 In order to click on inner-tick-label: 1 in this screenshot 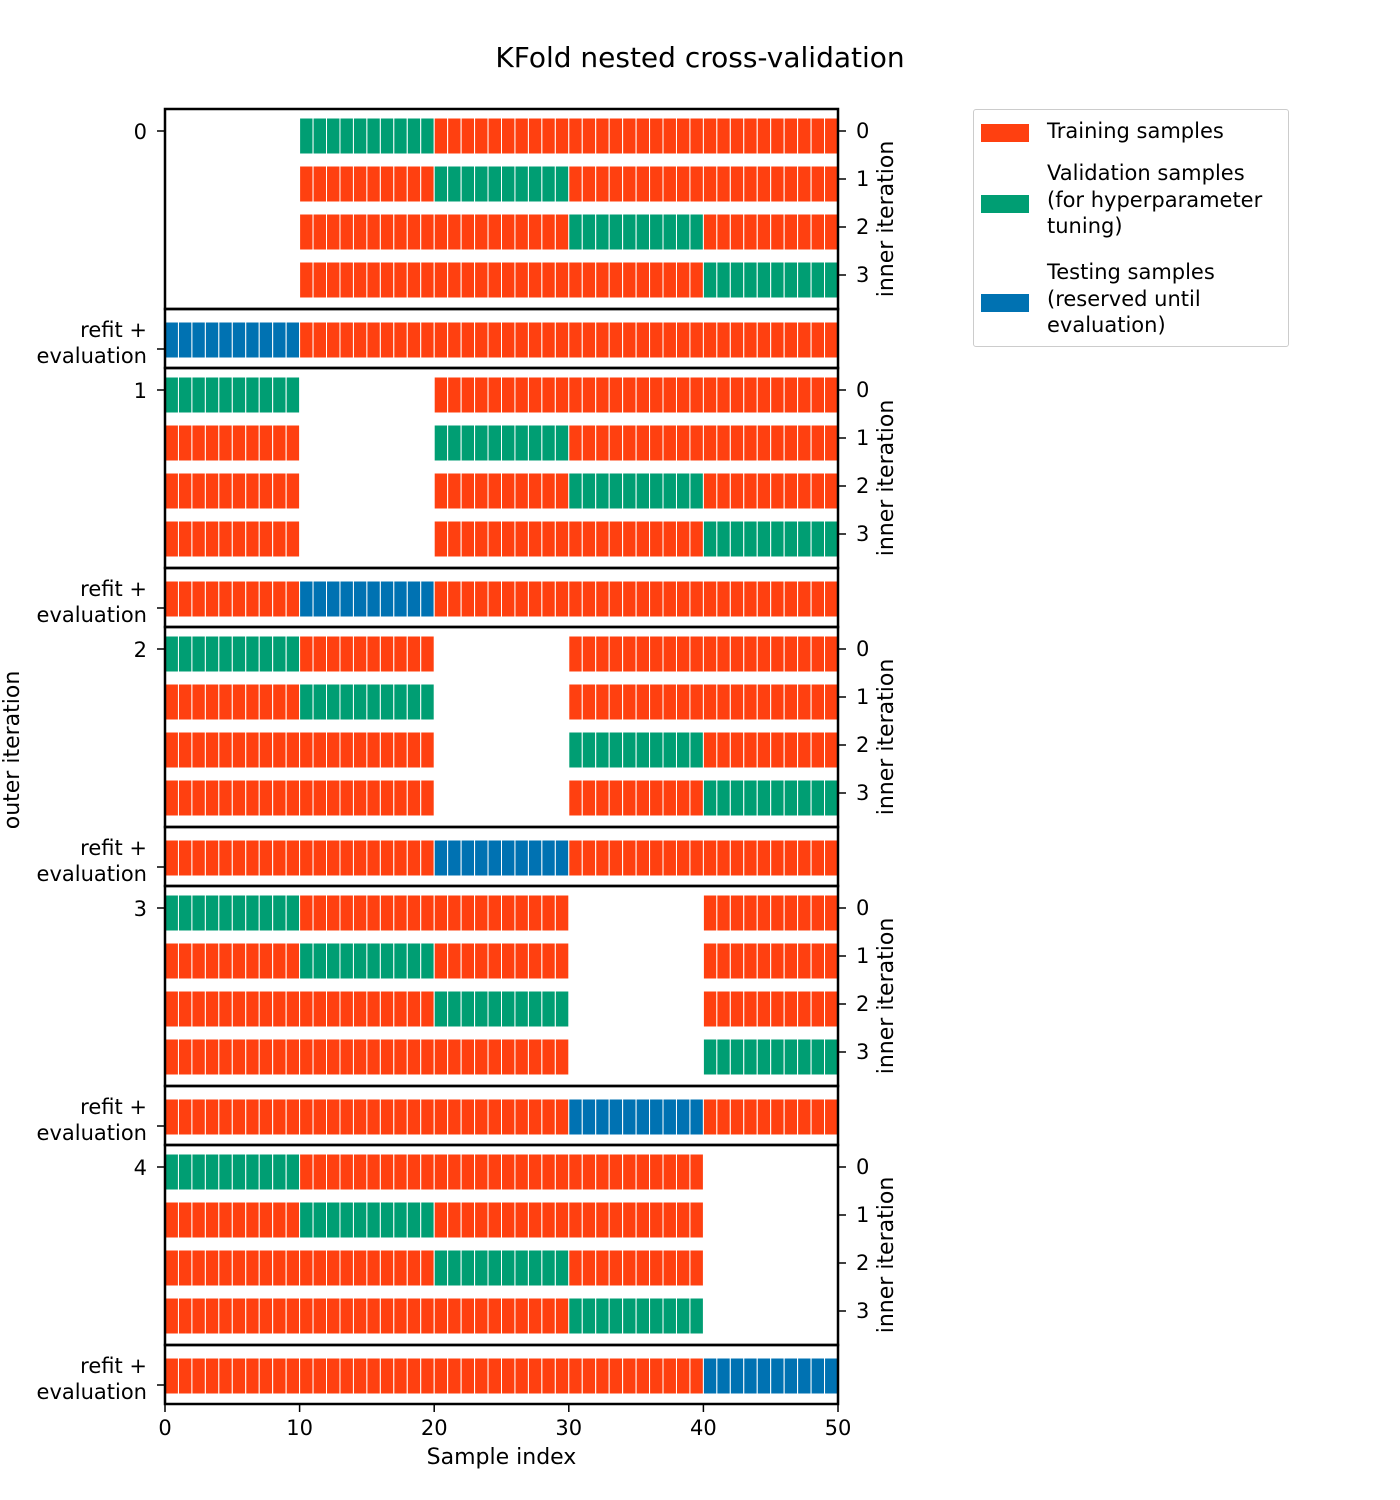, I will do `click(862, 956)`.